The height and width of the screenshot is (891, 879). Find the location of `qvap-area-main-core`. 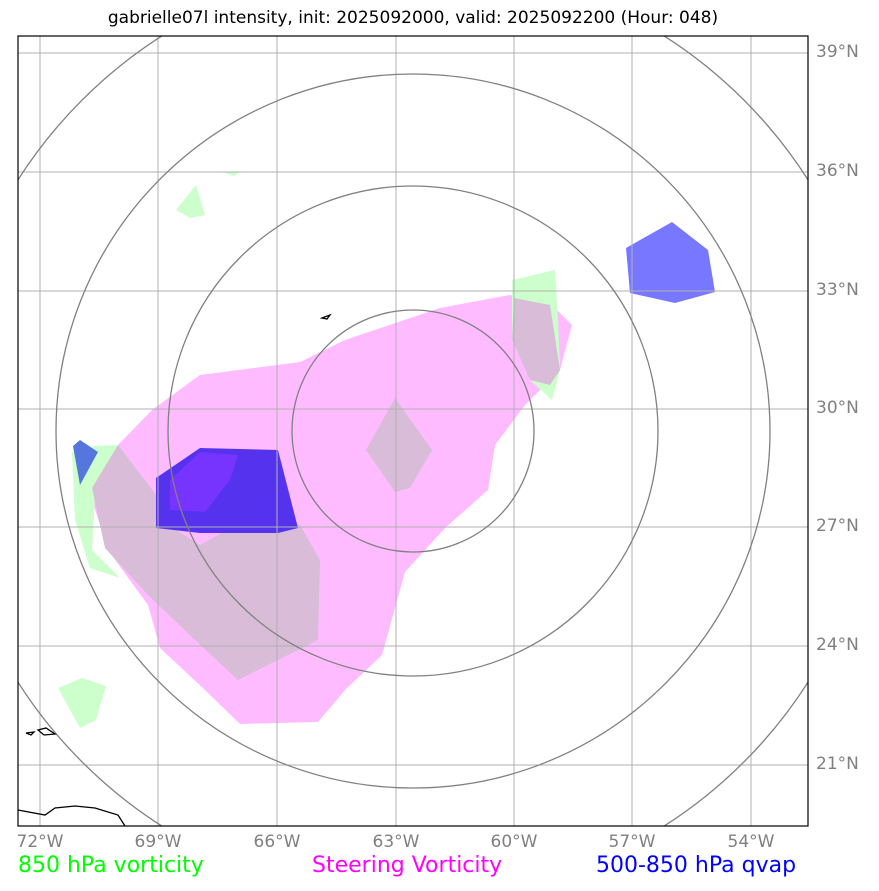

qvap-area-main-core is located at coordinates (204, 482).